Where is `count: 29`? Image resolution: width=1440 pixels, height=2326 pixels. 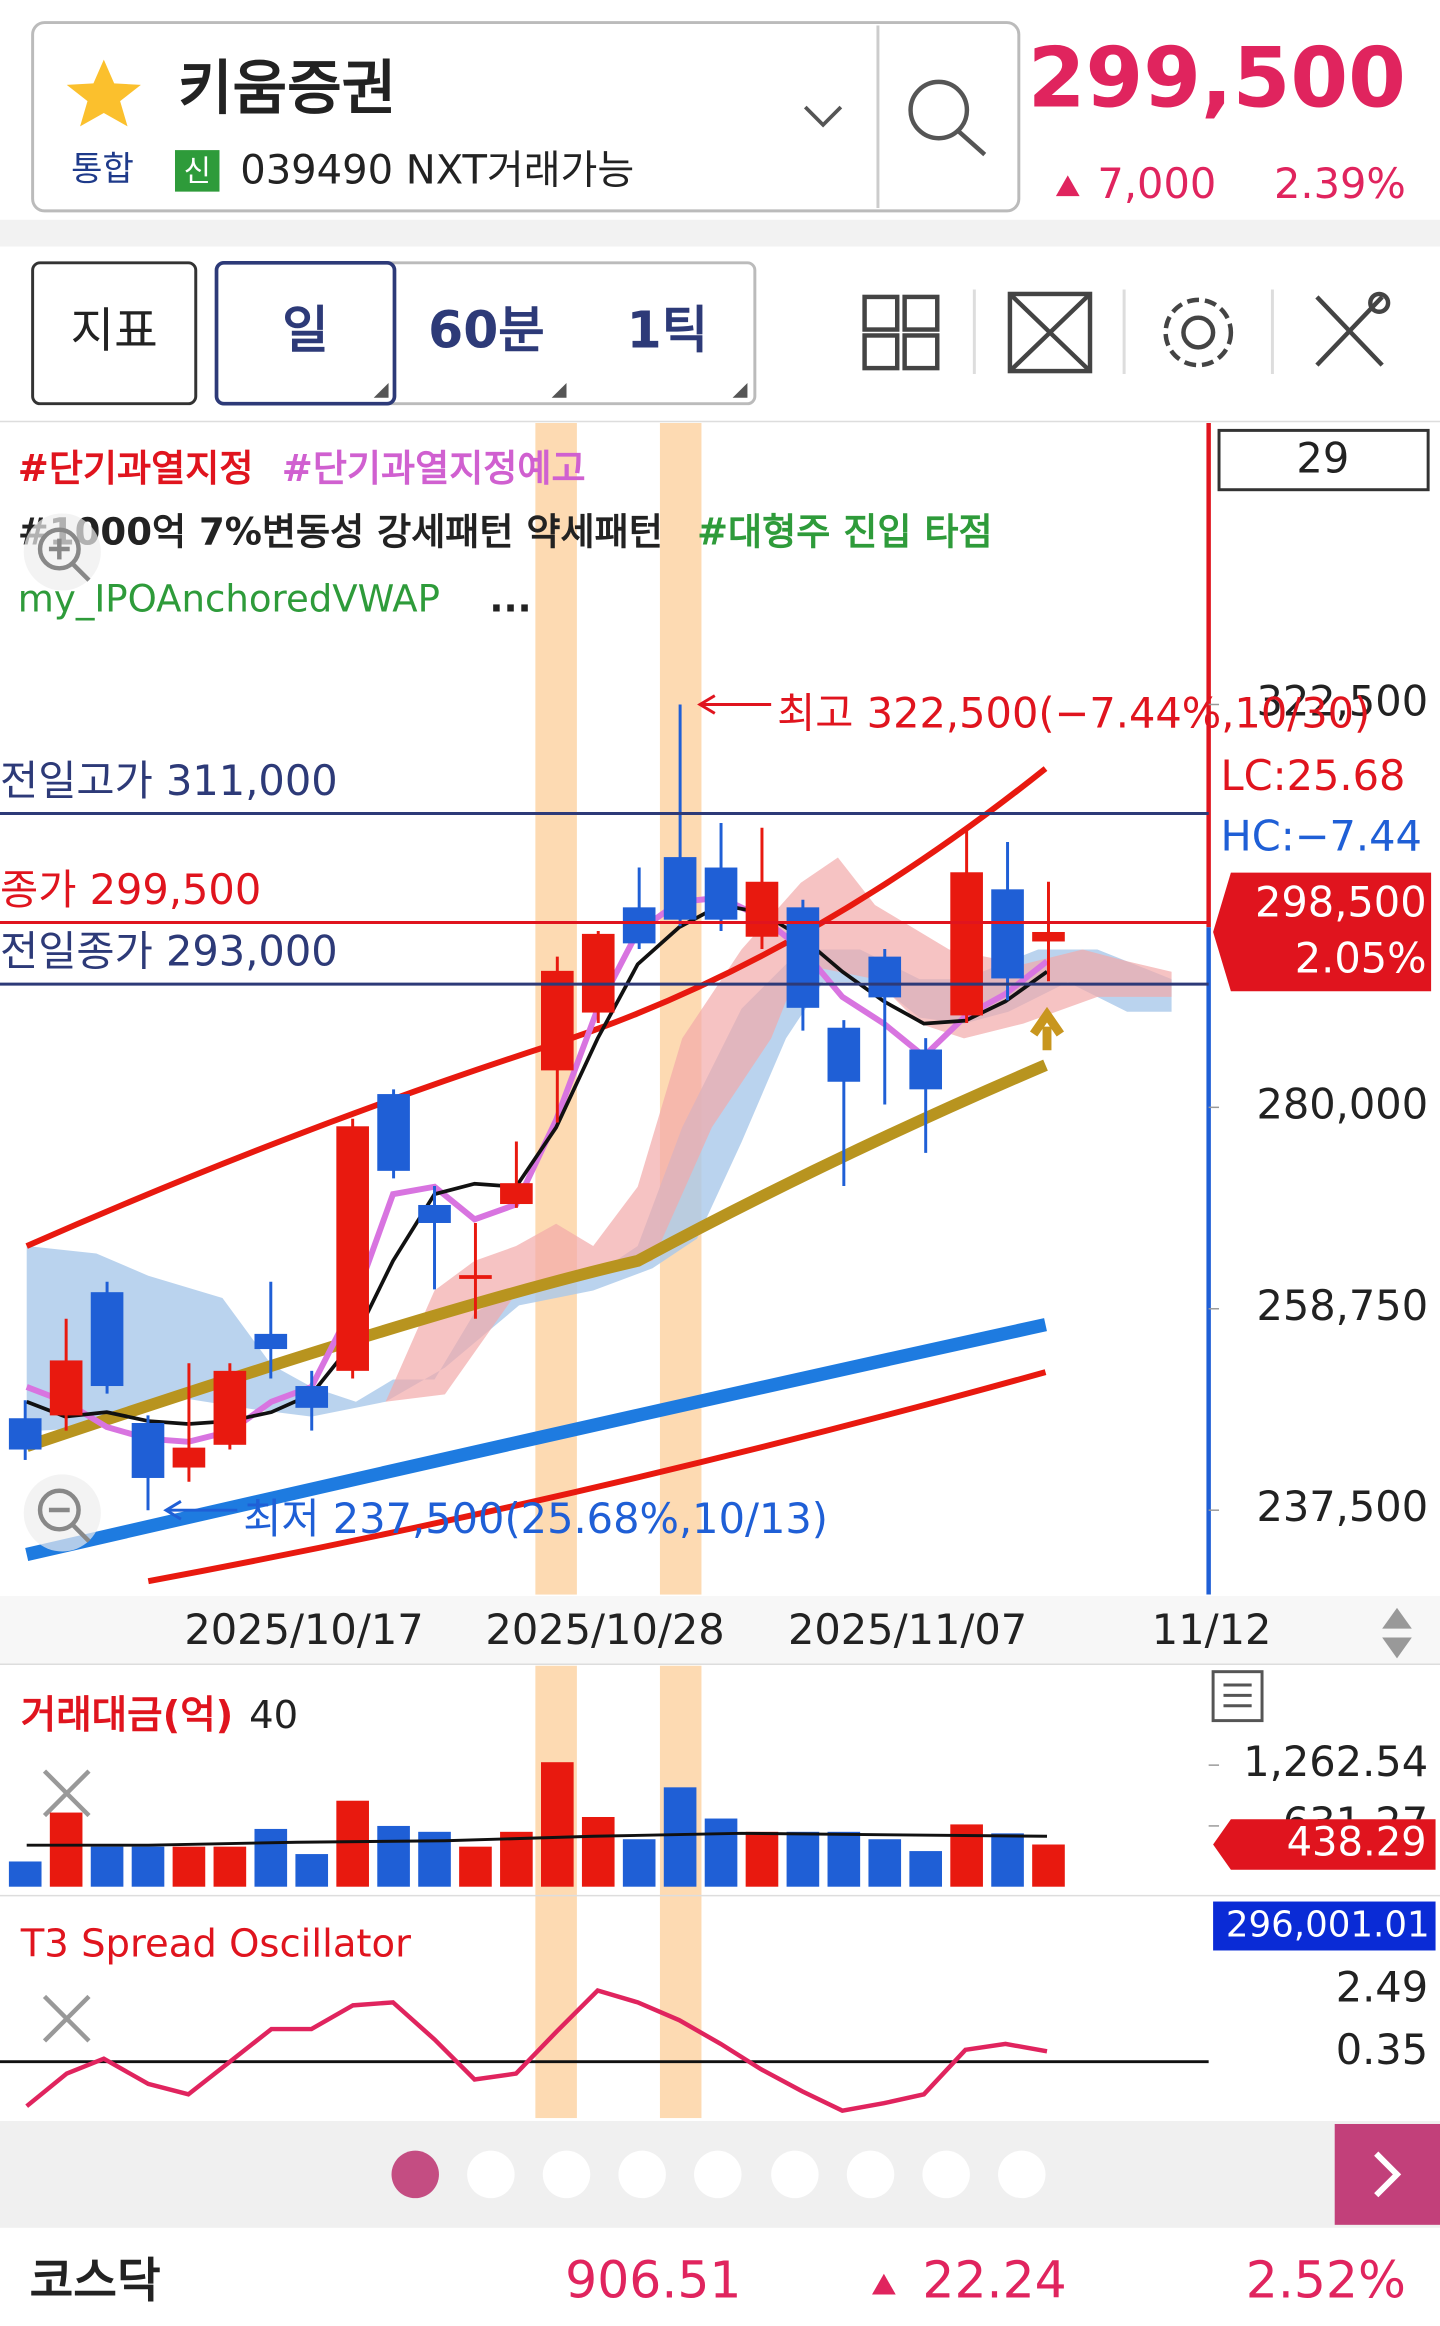
count: 29 is located at coordinates (1322, 458).